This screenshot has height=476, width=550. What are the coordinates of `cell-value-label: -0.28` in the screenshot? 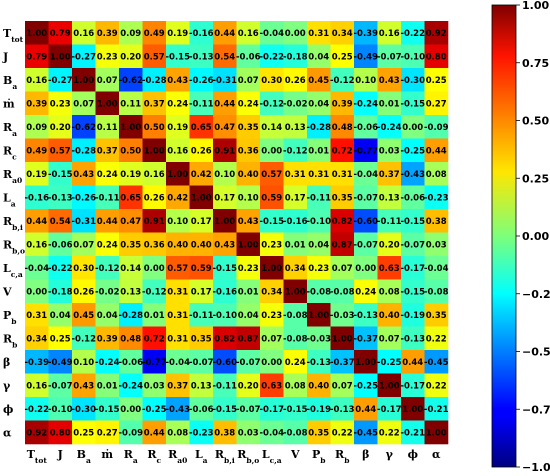 It's located at (319, 128).